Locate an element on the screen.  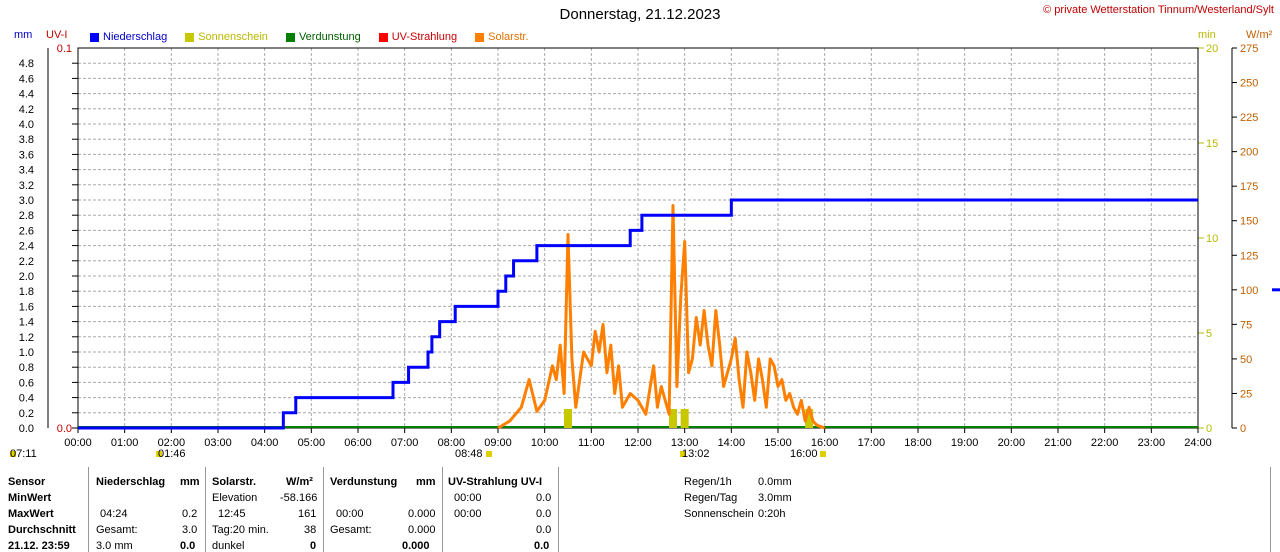
stats-row-avg: Durchschnitt is located at coordinates (42, 530).